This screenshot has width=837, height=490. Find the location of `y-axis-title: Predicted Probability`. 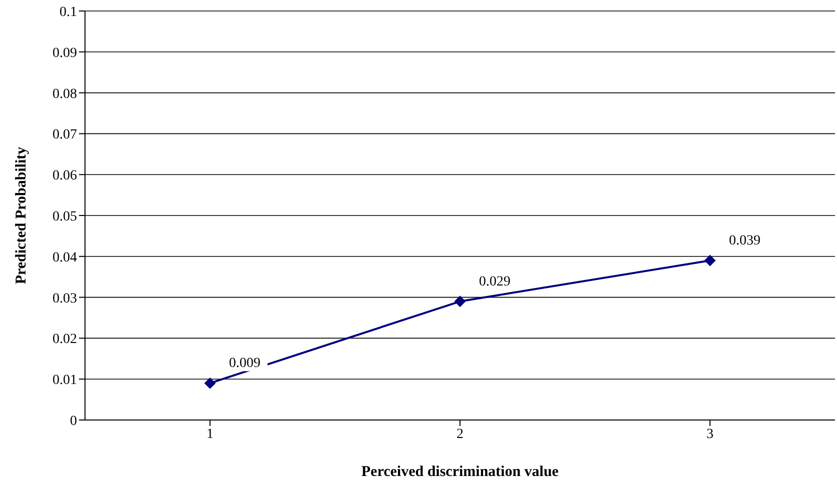

y-axis-title: Predicted Probability is located at coordinates (21, 215).